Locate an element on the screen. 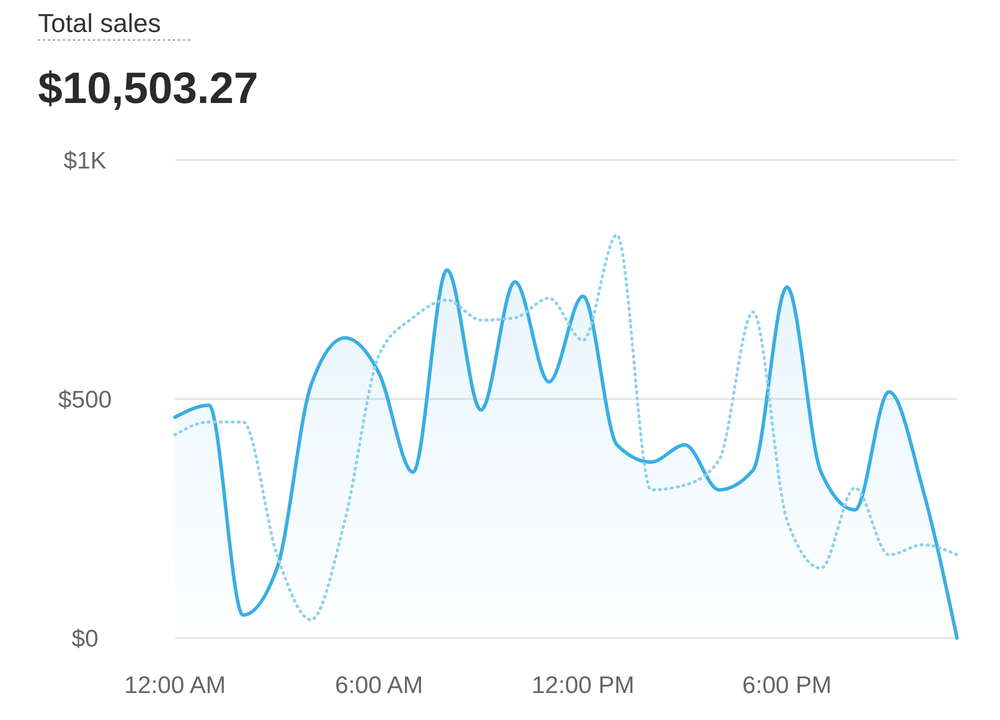 The image size is (1000, 720). y-tick-label: $1K is located at coordinates (85, 160).